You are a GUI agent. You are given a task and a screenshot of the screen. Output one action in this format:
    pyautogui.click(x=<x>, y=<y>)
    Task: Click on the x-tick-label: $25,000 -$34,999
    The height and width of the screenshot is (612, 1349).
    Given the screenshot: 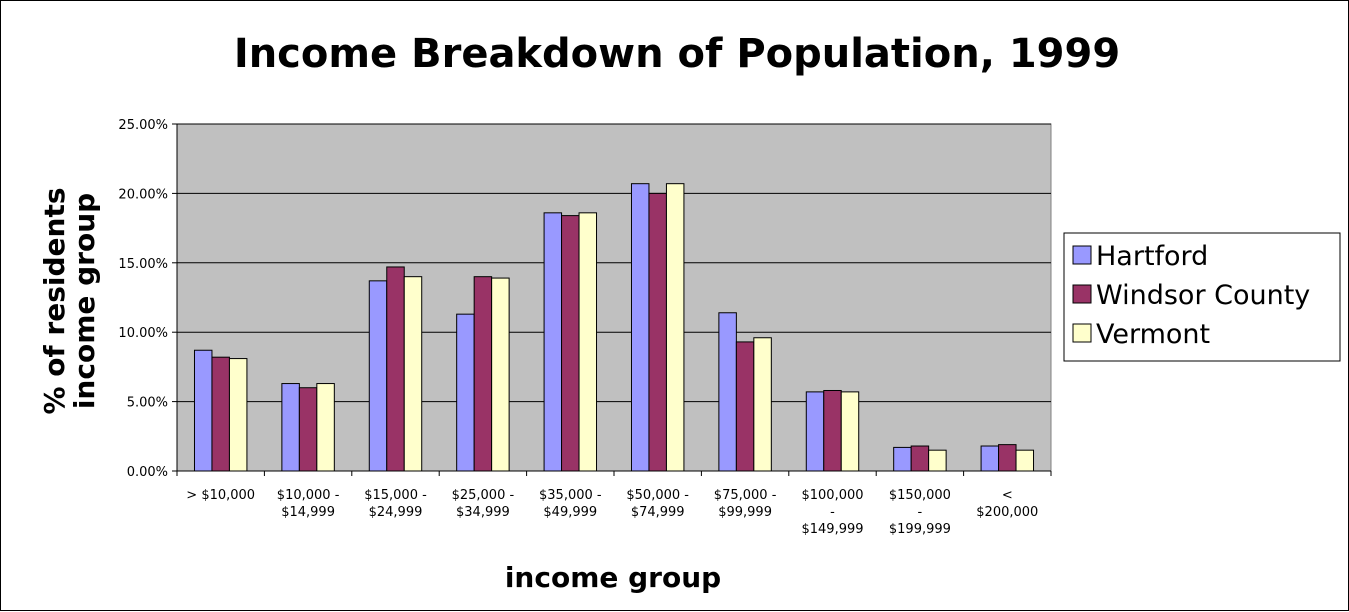 What is the action you would take?
    pyautogui.click(x=483, y=504)
    